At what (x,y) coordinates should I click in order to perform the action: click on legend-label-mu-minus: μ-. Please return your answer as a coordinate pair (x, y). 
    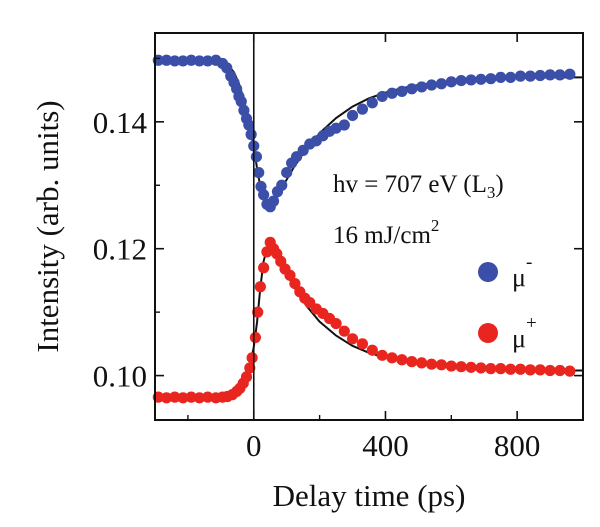
    Looking at the image, I should click on (522, 272).